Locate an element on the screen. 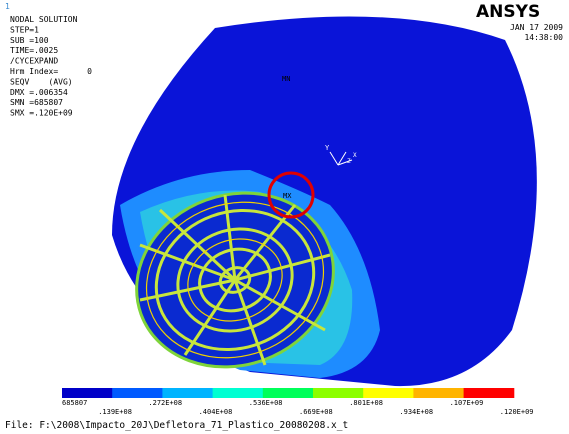 This screenshot has height=434, width=569. header-line: STEP=1 is located at coordinates (24, 29).